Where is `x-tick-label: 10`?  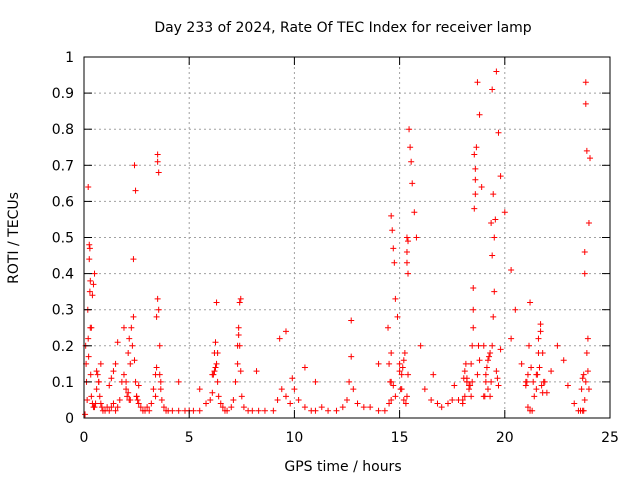
x-tick-label: 10 is located at coordinates (294, 438).